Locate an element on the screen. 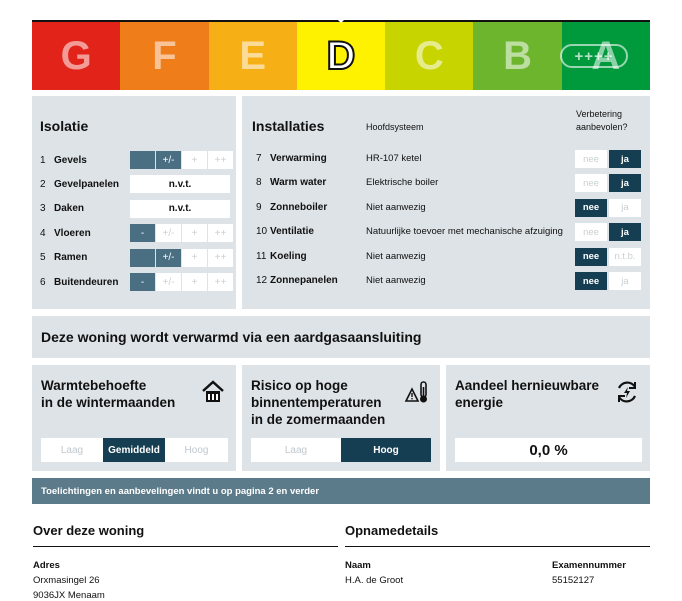  hernieuwbare-energie-panel: Aandeel hernieuwbare energie 0,0 % is located at coordinates (548, 418).